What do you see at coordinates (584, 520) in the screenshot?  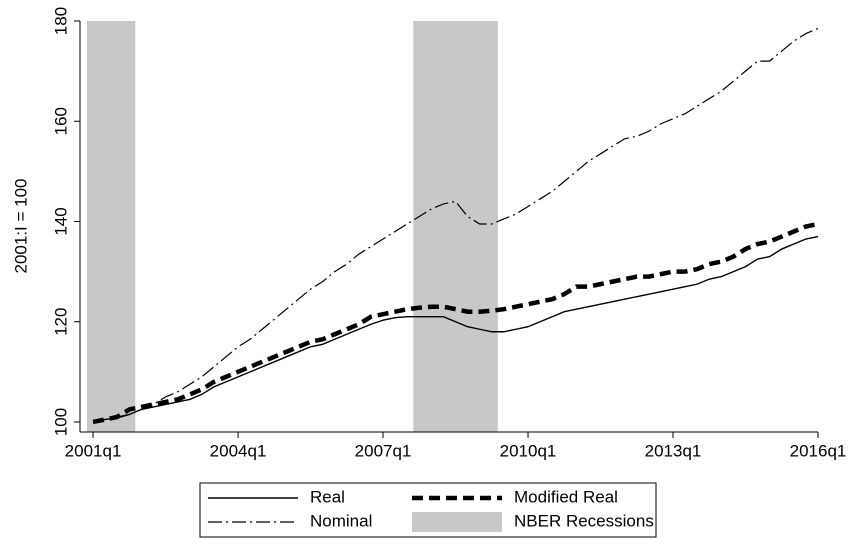 I see `legend-label: NBER Recessions` at bounding box center [584, 520].